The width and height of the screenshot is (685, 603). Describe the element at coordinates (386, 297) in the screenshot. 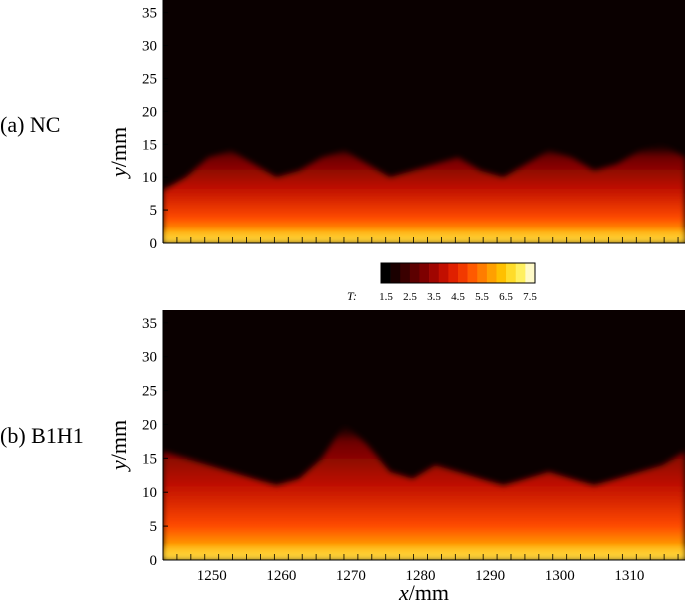

I see `colorbar-tick-label: 1.5` at that location.